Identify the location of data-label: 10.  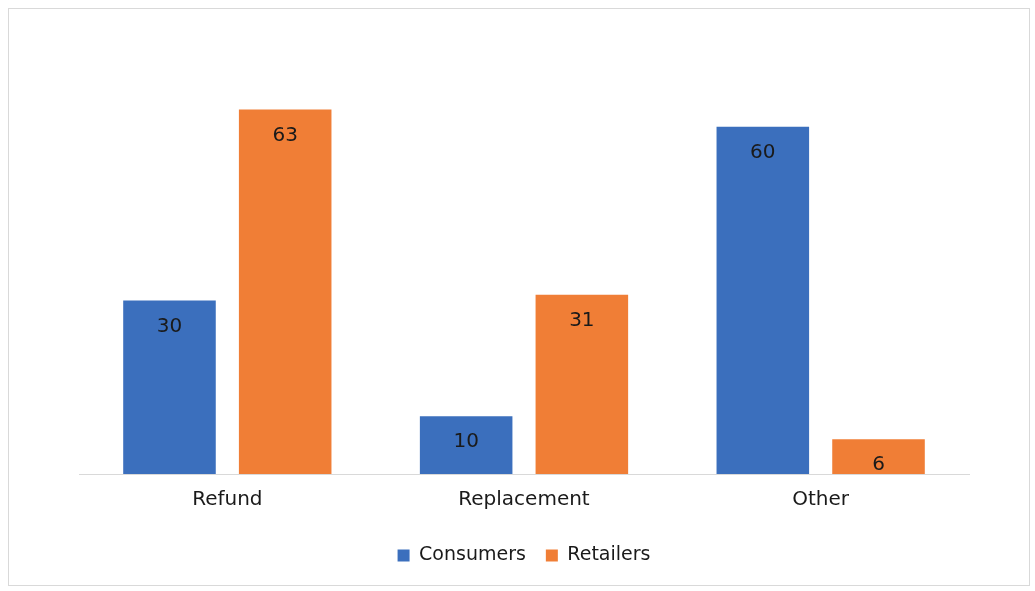
(466, 440).